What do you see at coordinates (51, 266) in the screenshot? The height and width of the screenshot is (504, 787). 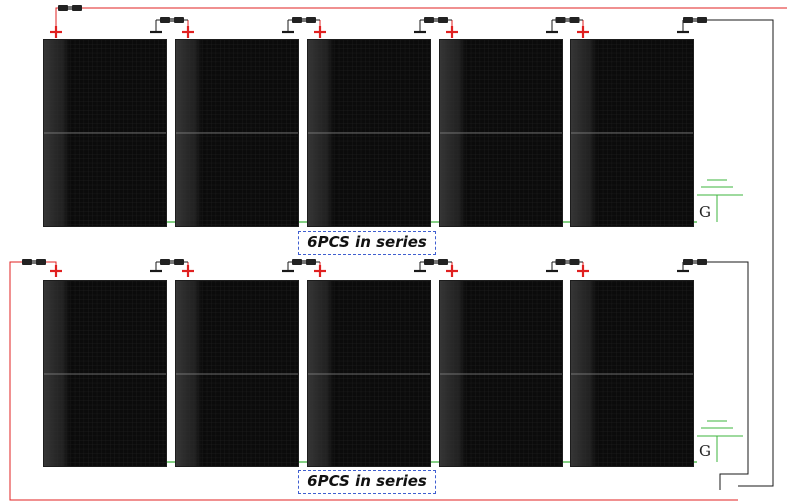 I see `row2-positive-riser` at bounding box center [51, 266].